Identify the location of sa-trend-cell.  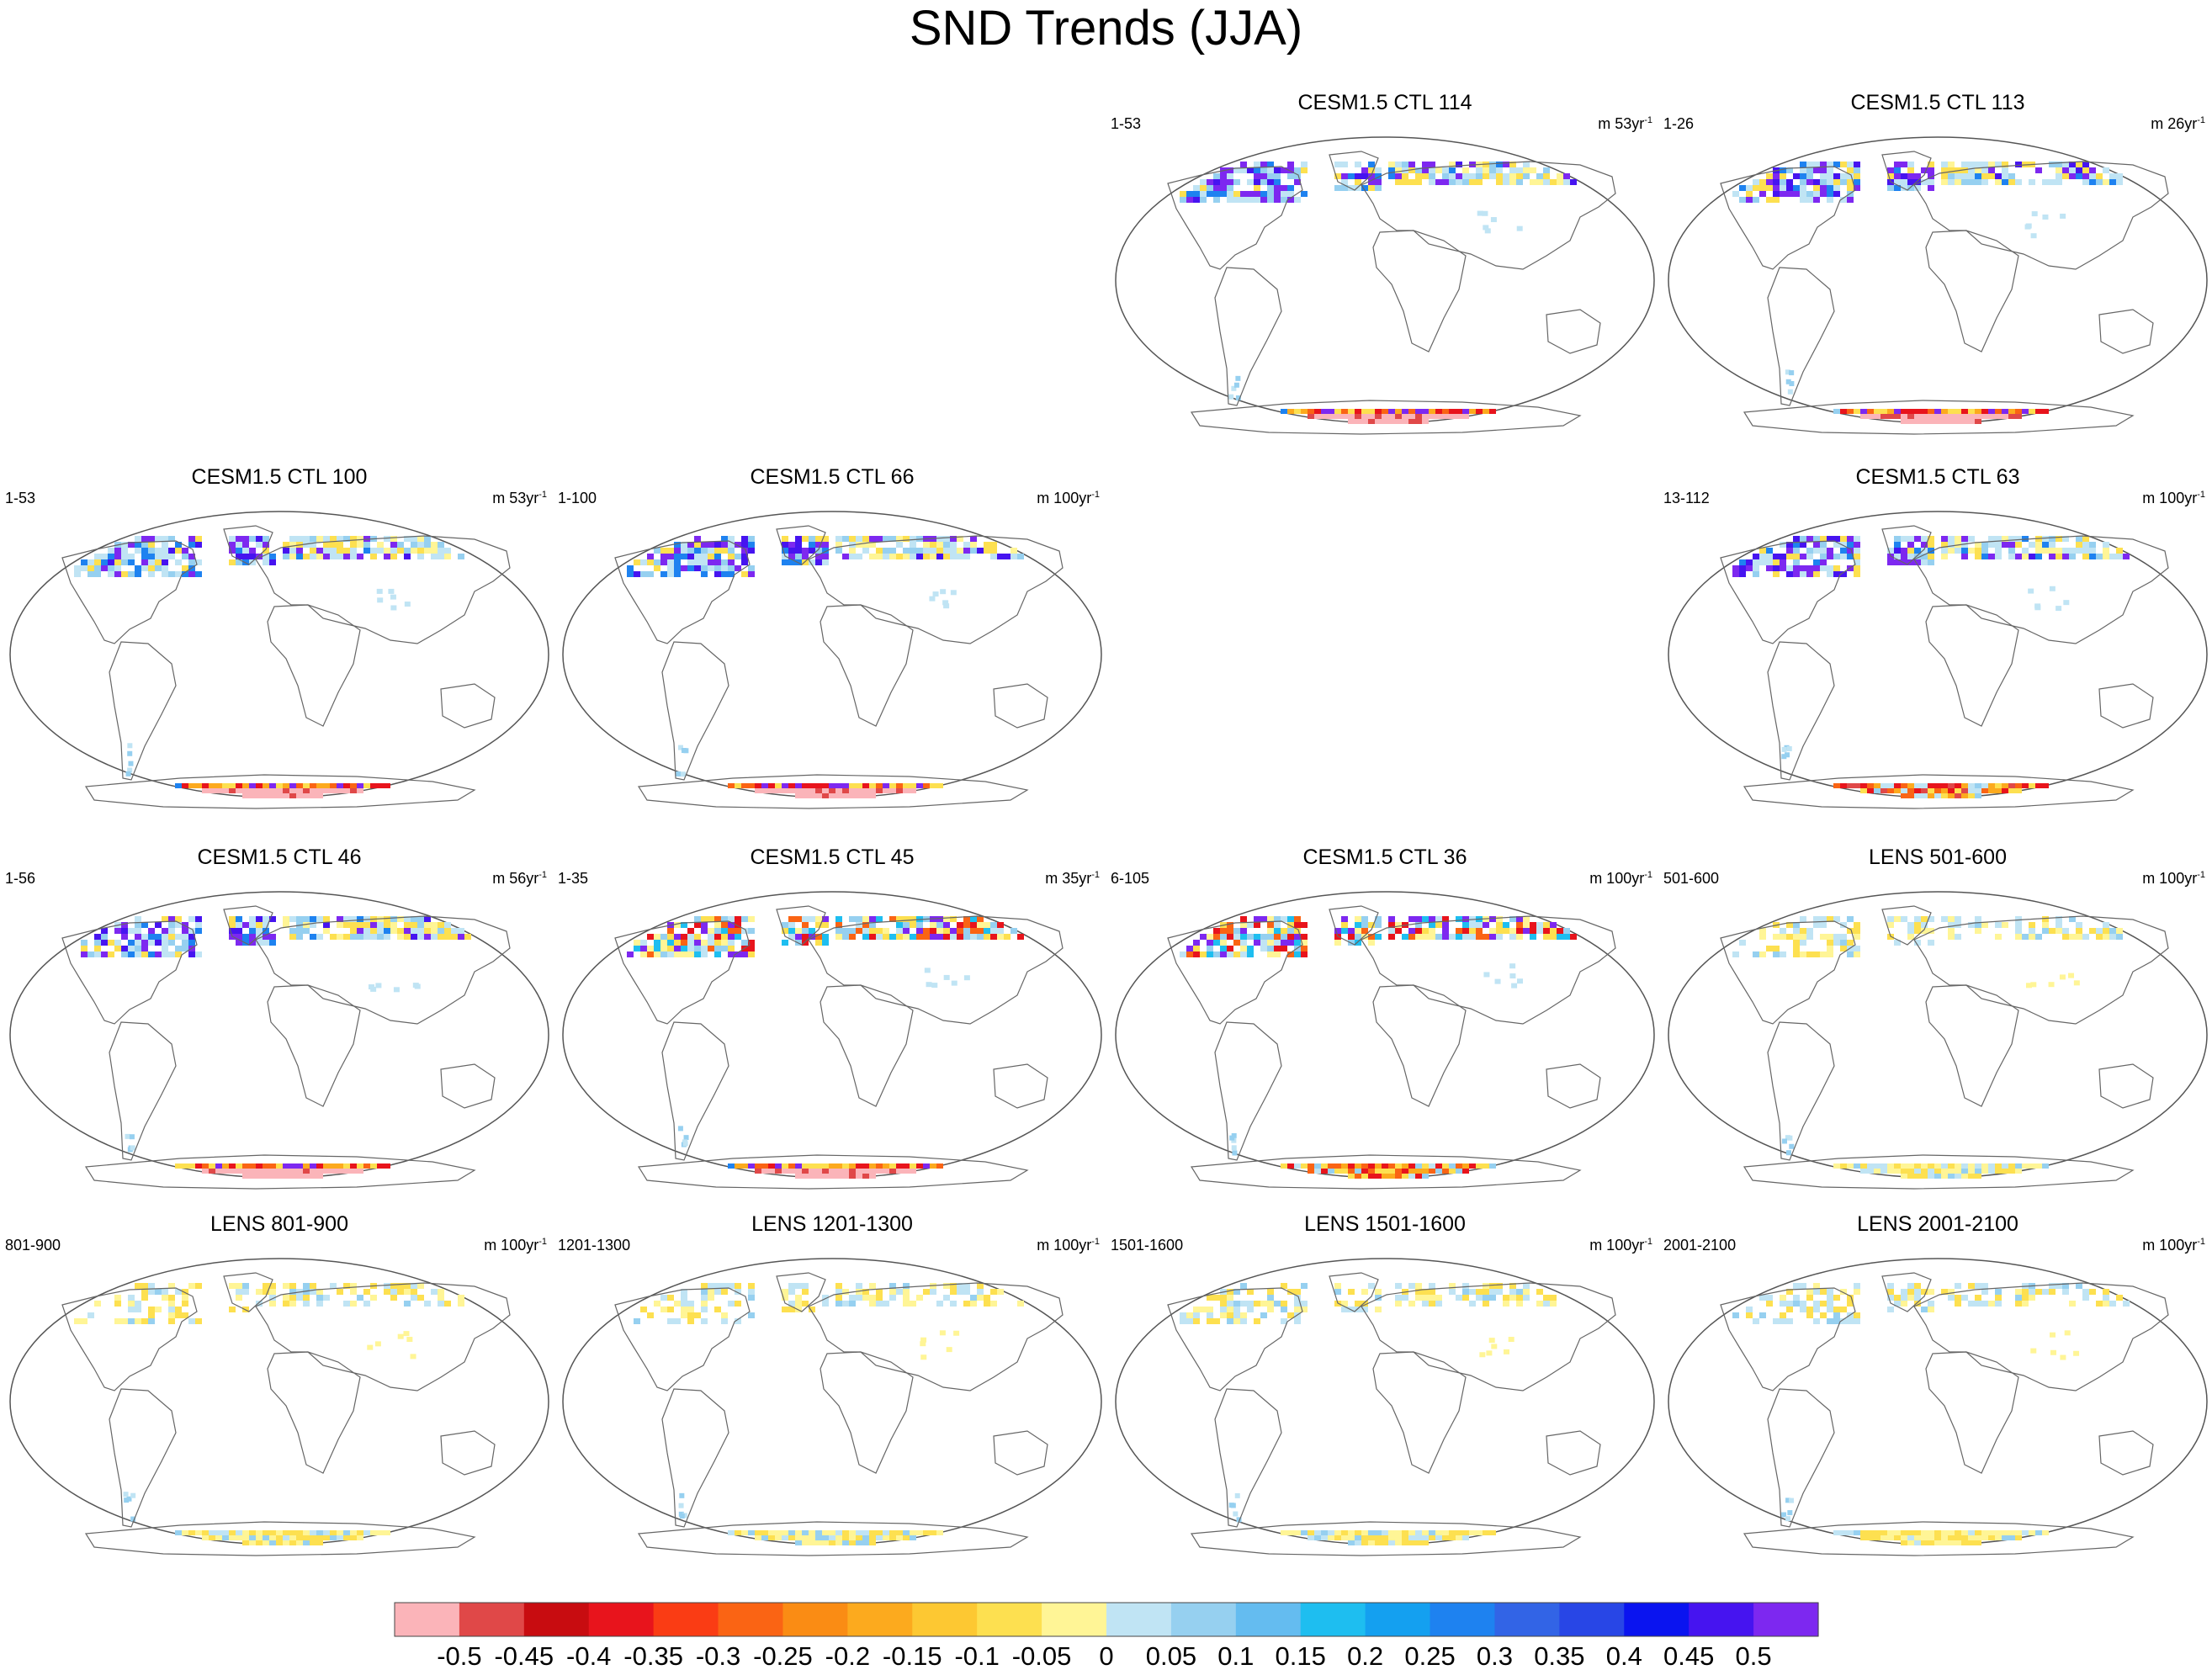
(1791, 1500).